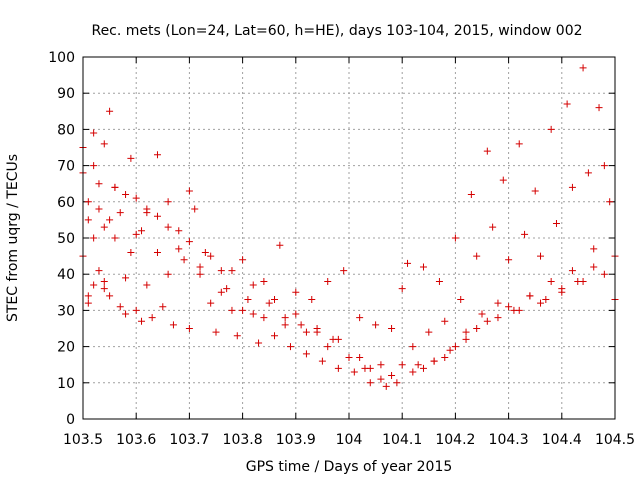 The width and height of the screenshot is (640, 480). Describe the element at coordinates (66, 311) in the screenshot. I see `y-tick-label: 30` at that location.